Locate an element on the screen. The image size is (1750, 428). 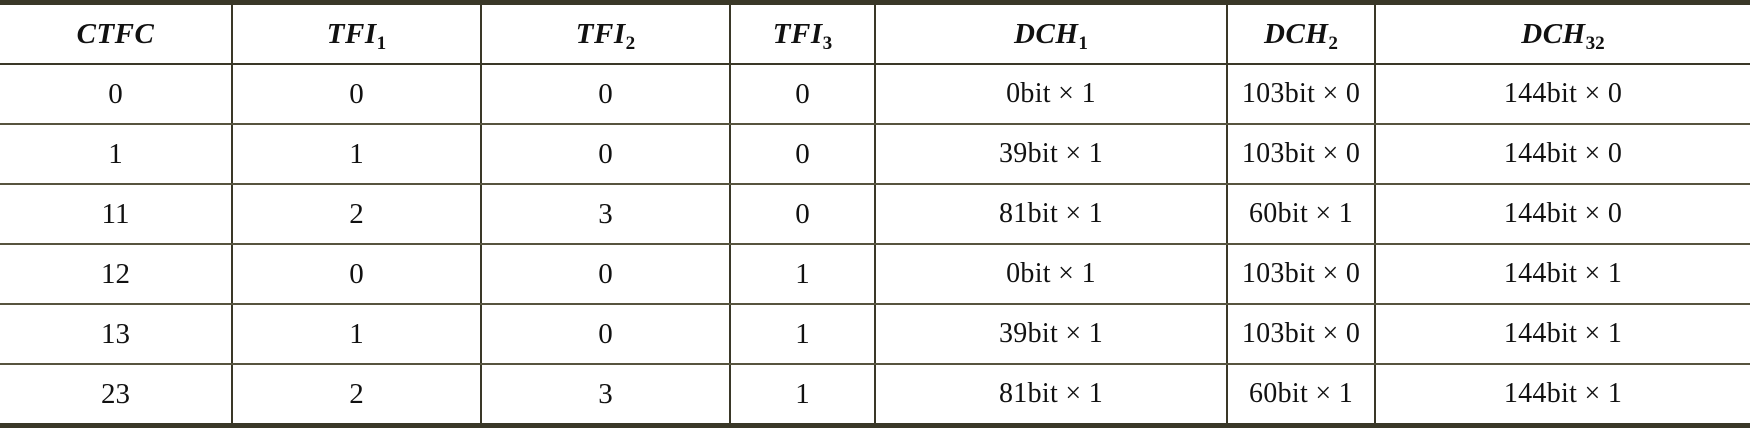
column-header-dch2-subscript: 2 is located at coordinates (1333, 43).